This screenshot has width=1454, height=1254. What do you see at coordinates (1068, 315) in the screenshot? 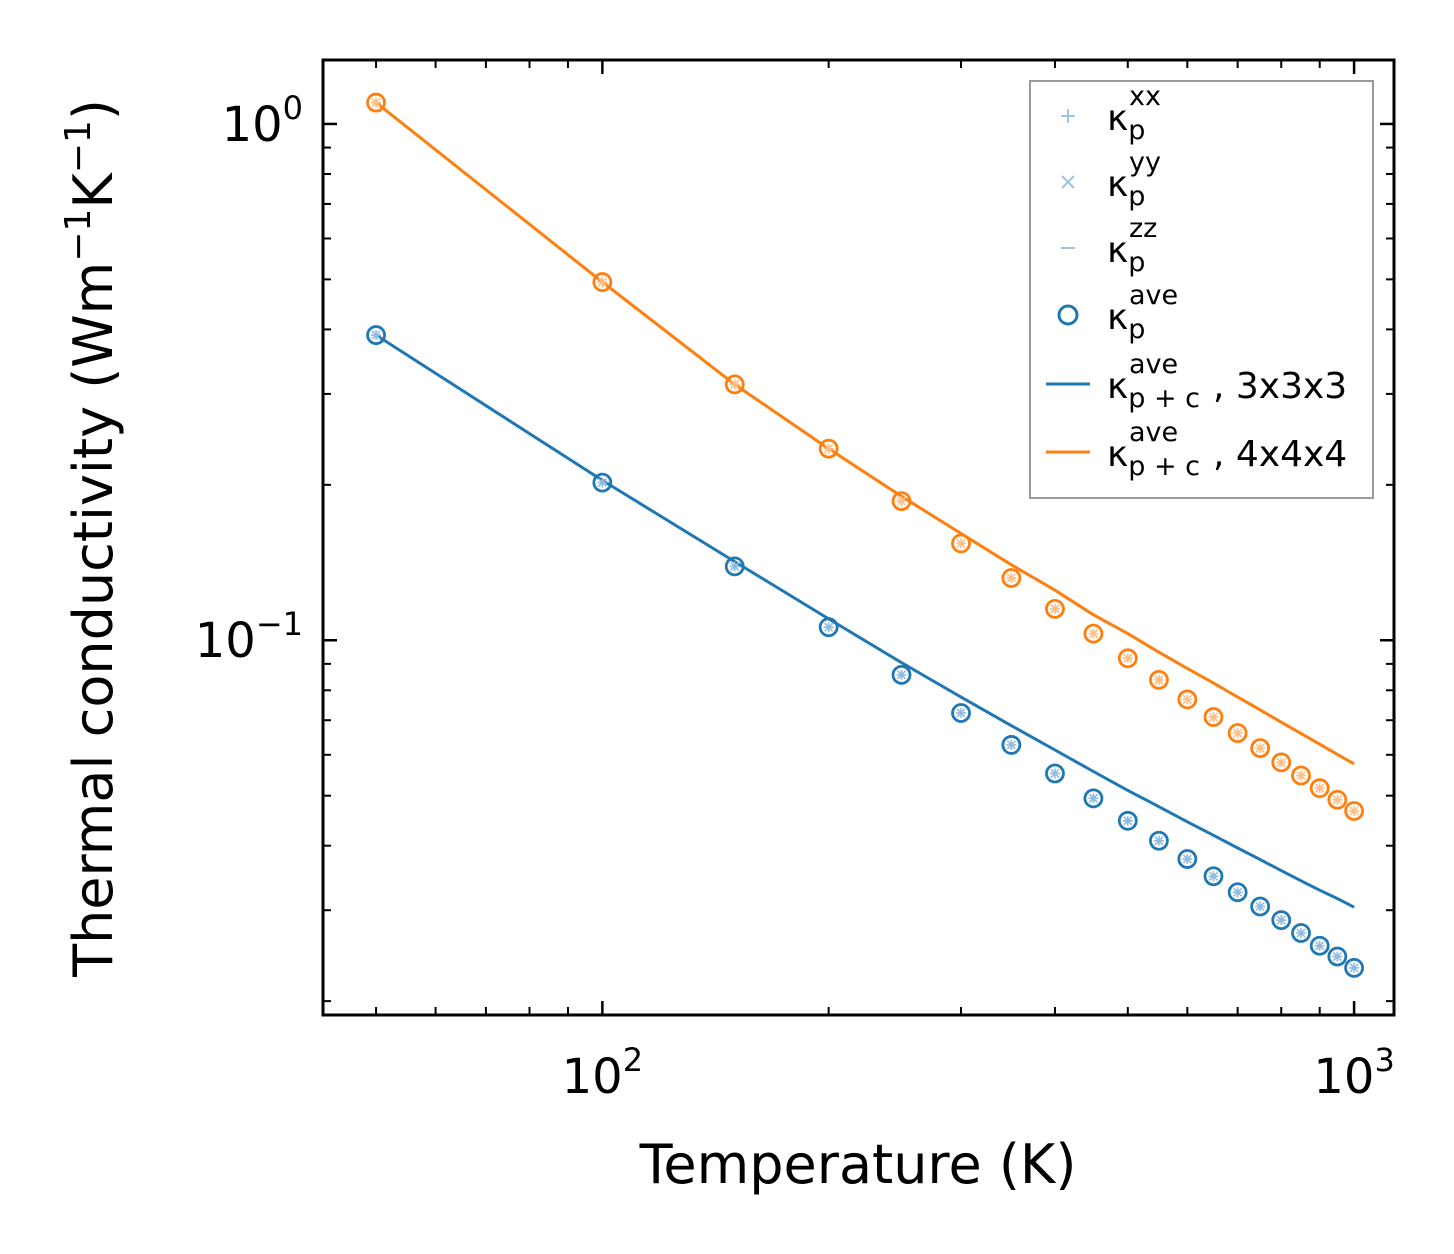
I see `legend-circle-icon` at bounding box center [1068, 315].